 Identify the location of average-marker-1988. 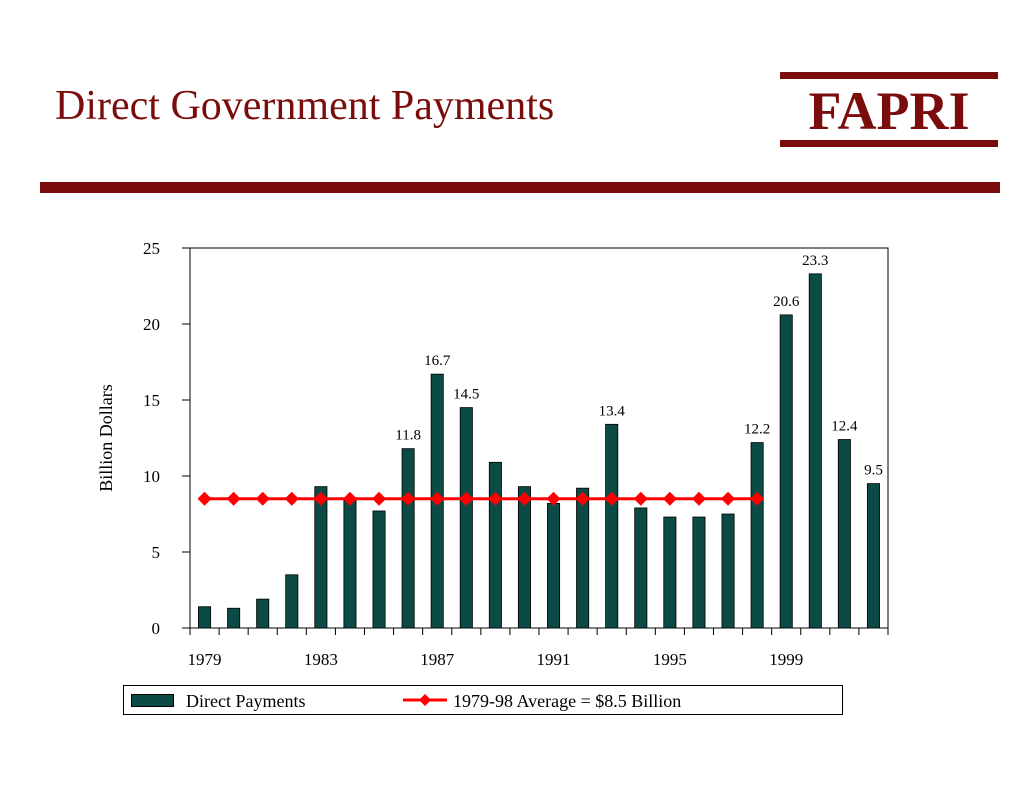
(466, 498).